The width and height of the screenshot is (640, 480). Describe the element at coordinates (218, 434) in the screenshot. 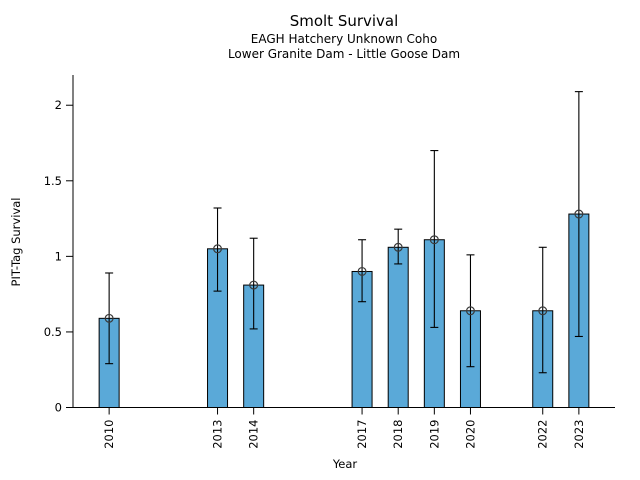

I see `x-tick-label-2013: 2013` at that location.